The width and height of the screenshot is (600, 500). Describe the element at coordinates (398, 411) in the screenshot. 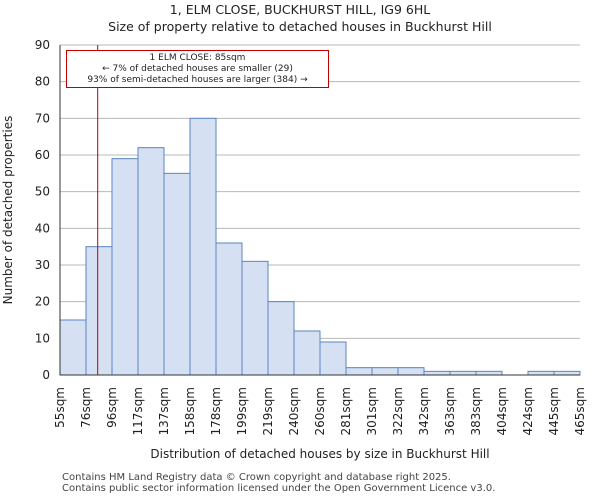

I see `x-tick-label: 322sqm` at that location.